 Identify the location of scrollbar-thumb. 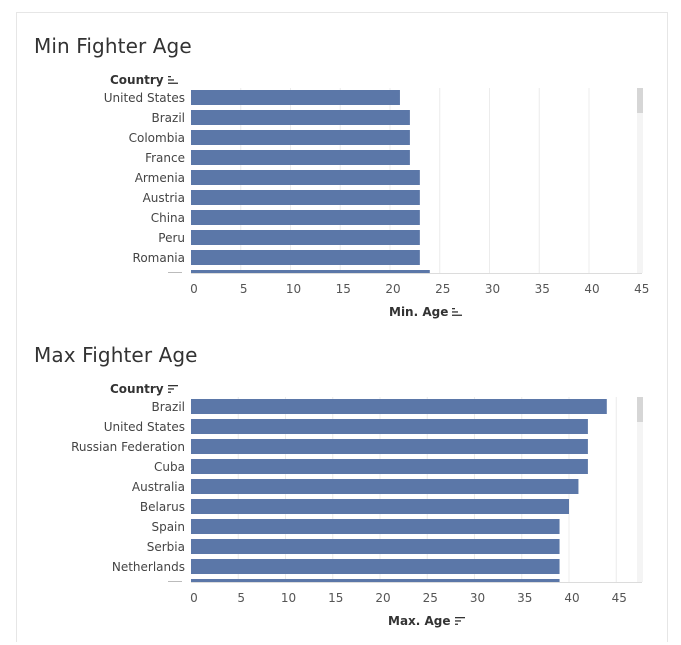
(640, 100).